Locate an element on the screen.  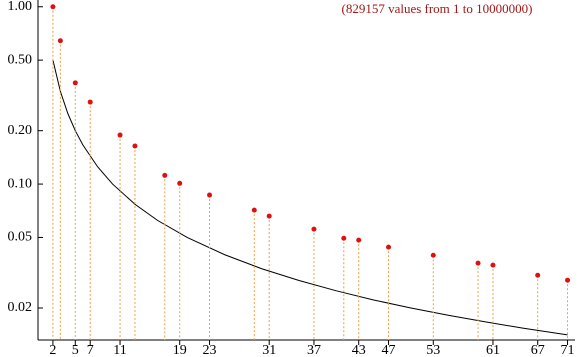
x-tick-label: 19 is located at coordinates (180, 350).